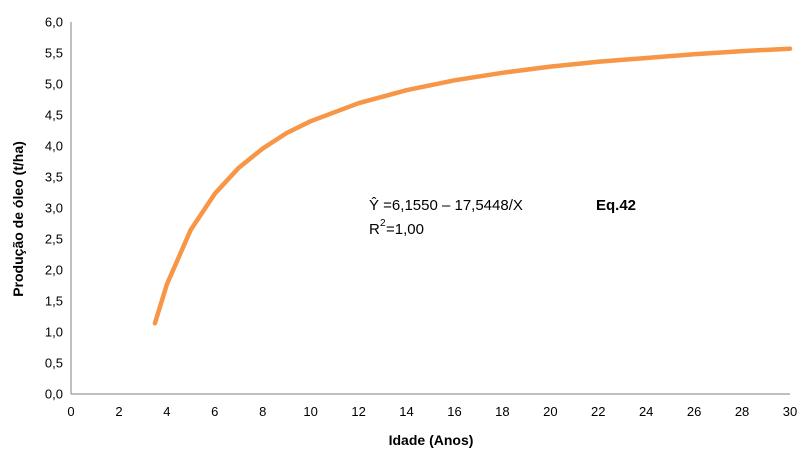 This screenshot has height=452, width=801. I want to click on y-tick-label: 2,5, so click(54, 239).